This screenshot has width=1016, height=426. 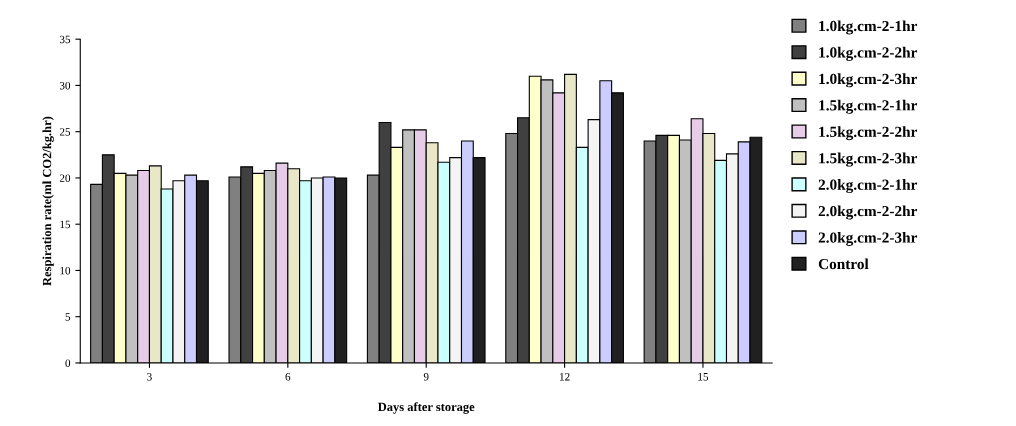 I want to click on legend-label: 1.0kg.cm-2-1hr, so click(x=868, y=27).